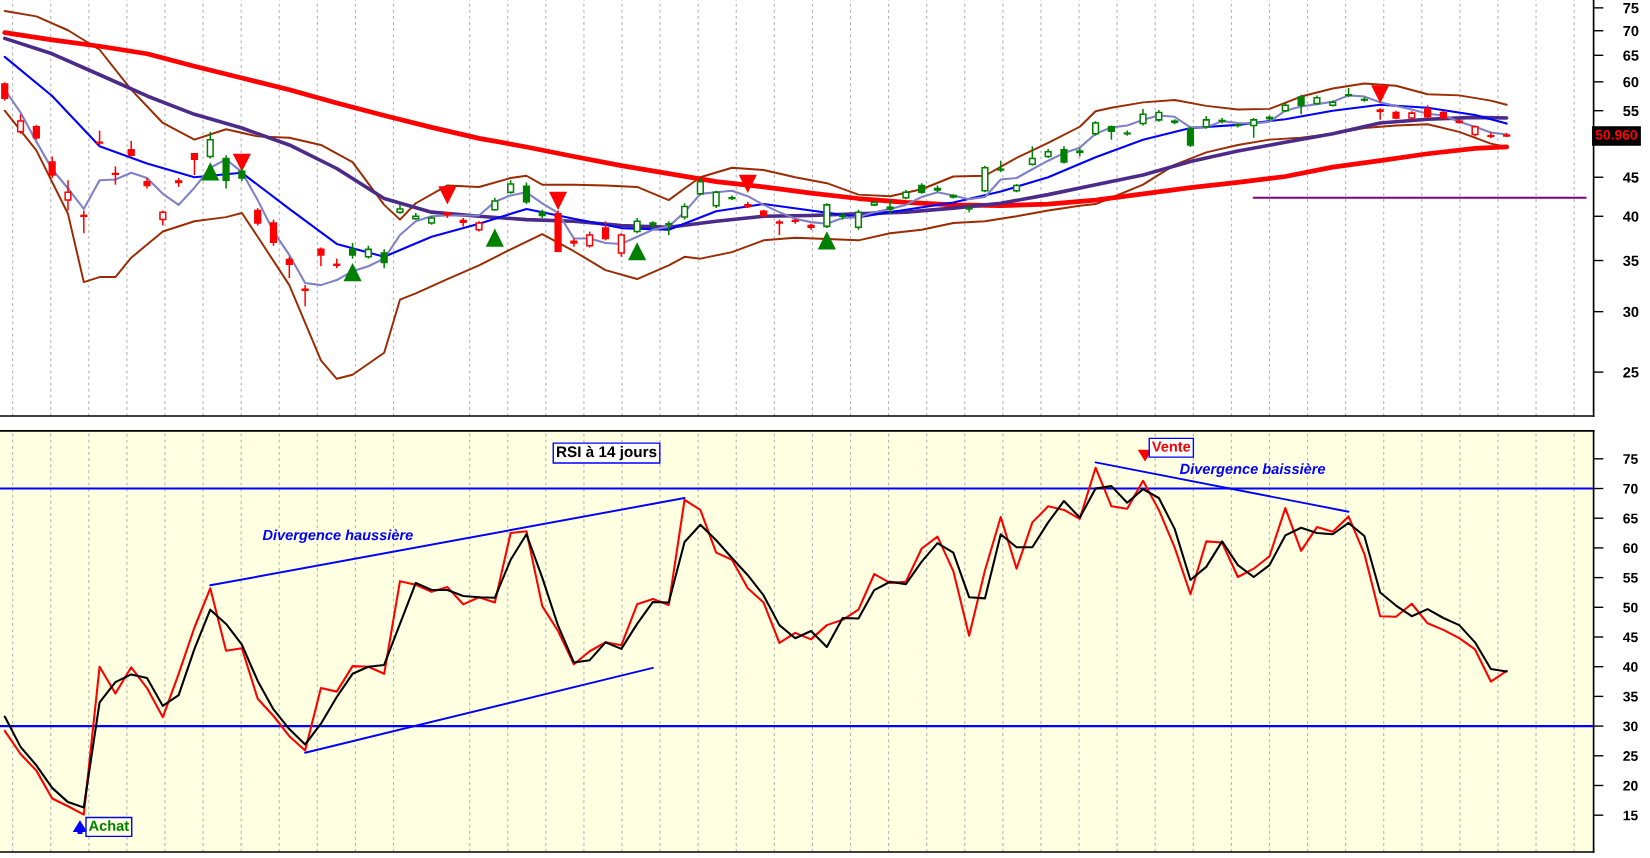 This screenshot has width=1650, height=858. What do you see at coordinates (108, 825) in the screenshot?
I see `annotation: Achat` at bounding box center [108, 825].